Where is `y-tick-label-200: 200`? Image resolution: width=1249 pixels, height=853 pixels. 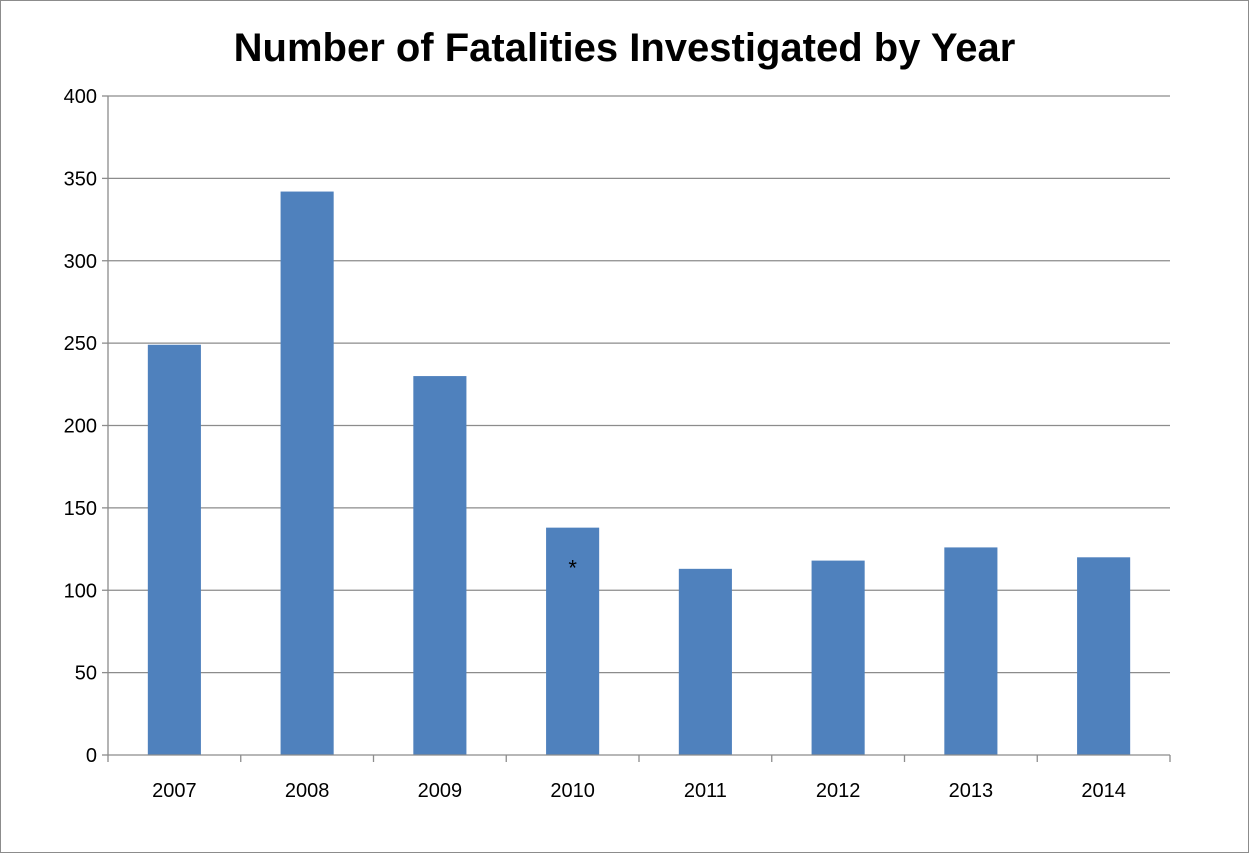
y-tick-label-200: 200 is located at coordinates (80, 427).